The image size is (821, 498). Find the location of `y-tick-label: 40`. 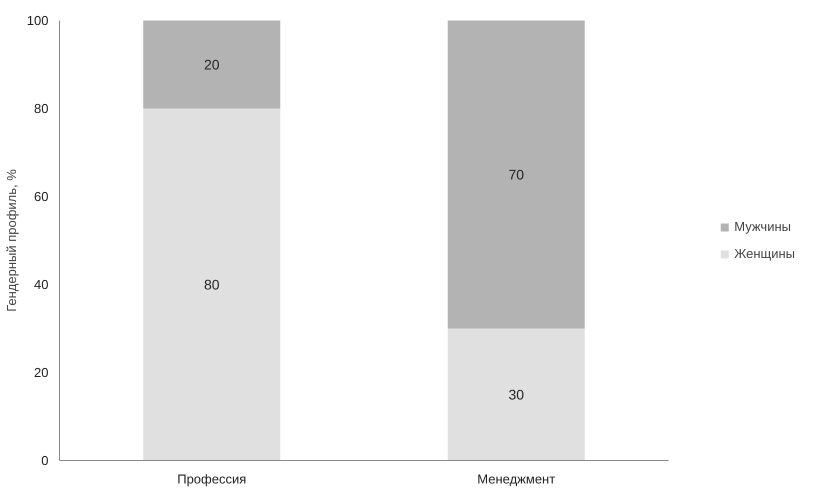

y-tick-label: 40 is located at coordinates (41, 284).